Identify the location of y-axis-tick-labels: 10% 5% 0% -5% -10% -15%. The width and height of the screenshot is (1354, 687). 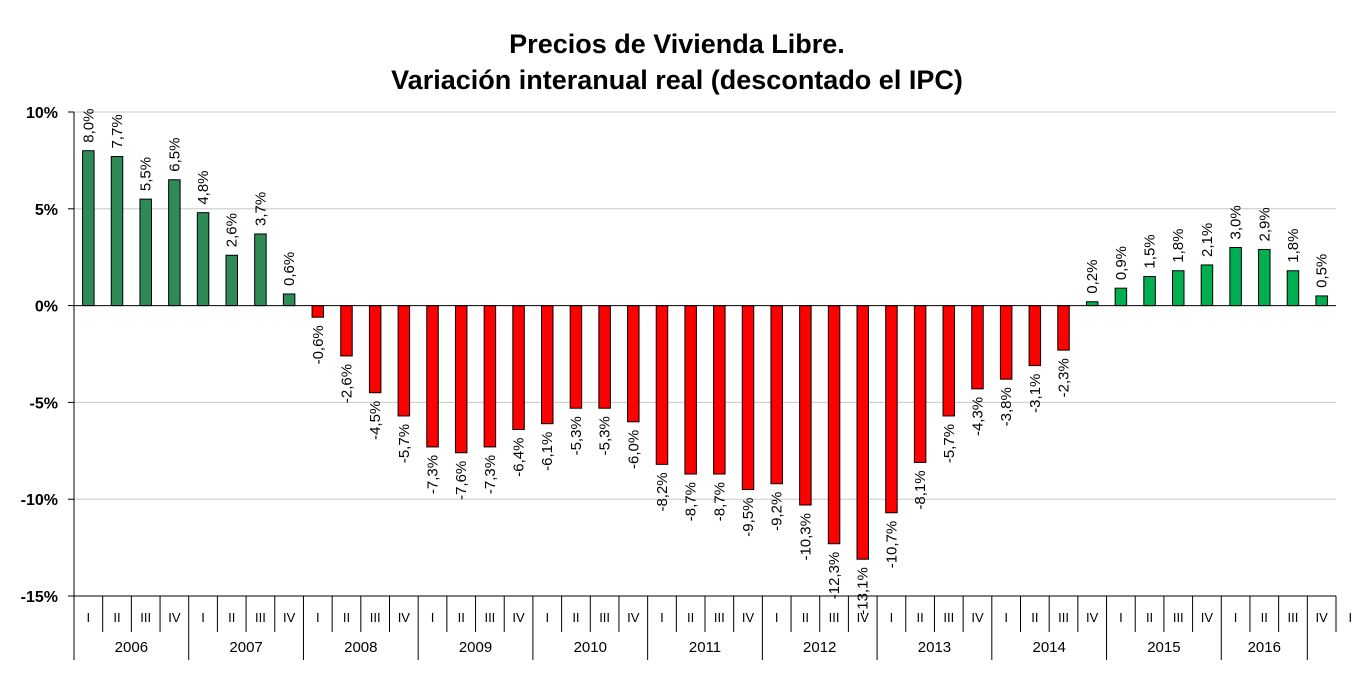
(39, 355).